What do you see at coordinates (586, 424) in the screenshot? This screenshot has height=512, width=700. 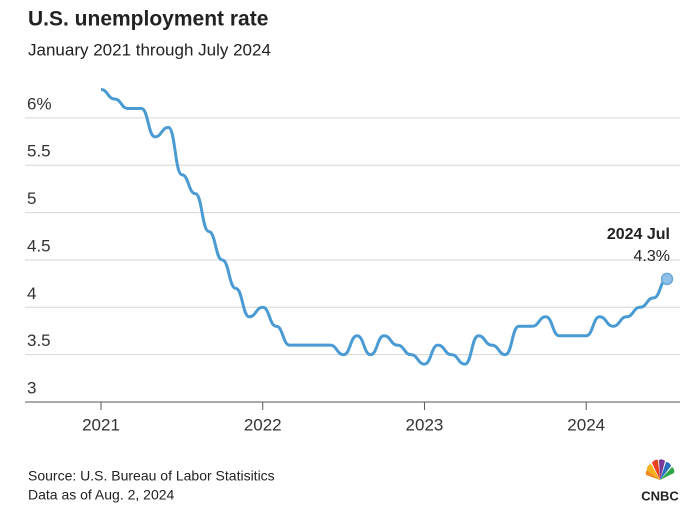 I see `x-tick-label: 2024` at bounding box center [586, 424].